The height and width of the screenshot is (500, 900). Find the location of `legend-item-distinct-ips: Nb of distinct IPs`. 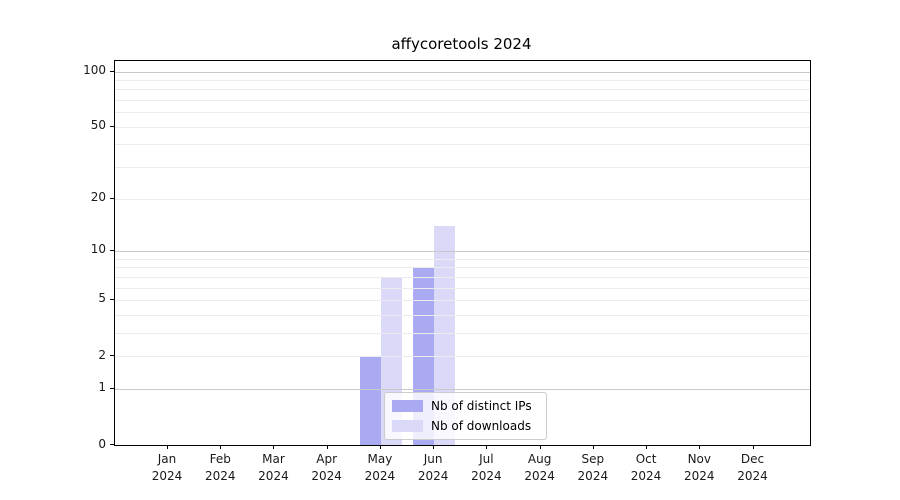

legend-item-distinct-ips: Nb of distinct IPs is located at coordinates (465, 405).